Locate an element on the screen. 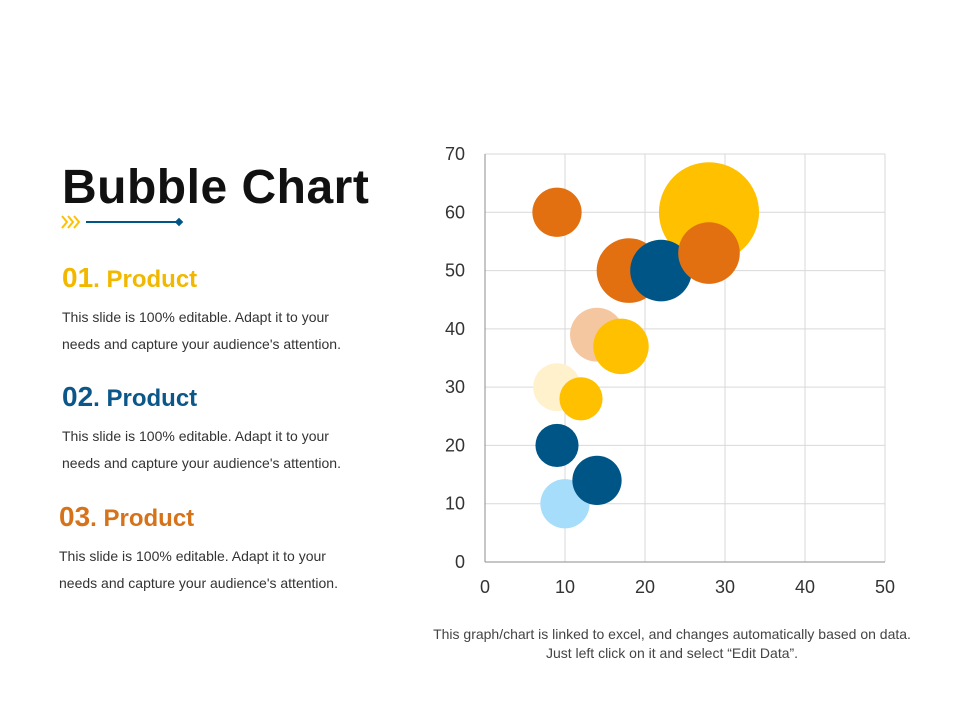 The image size is (960, 720). product-heading-3: 03. Product is located at coordinates (209, 518).